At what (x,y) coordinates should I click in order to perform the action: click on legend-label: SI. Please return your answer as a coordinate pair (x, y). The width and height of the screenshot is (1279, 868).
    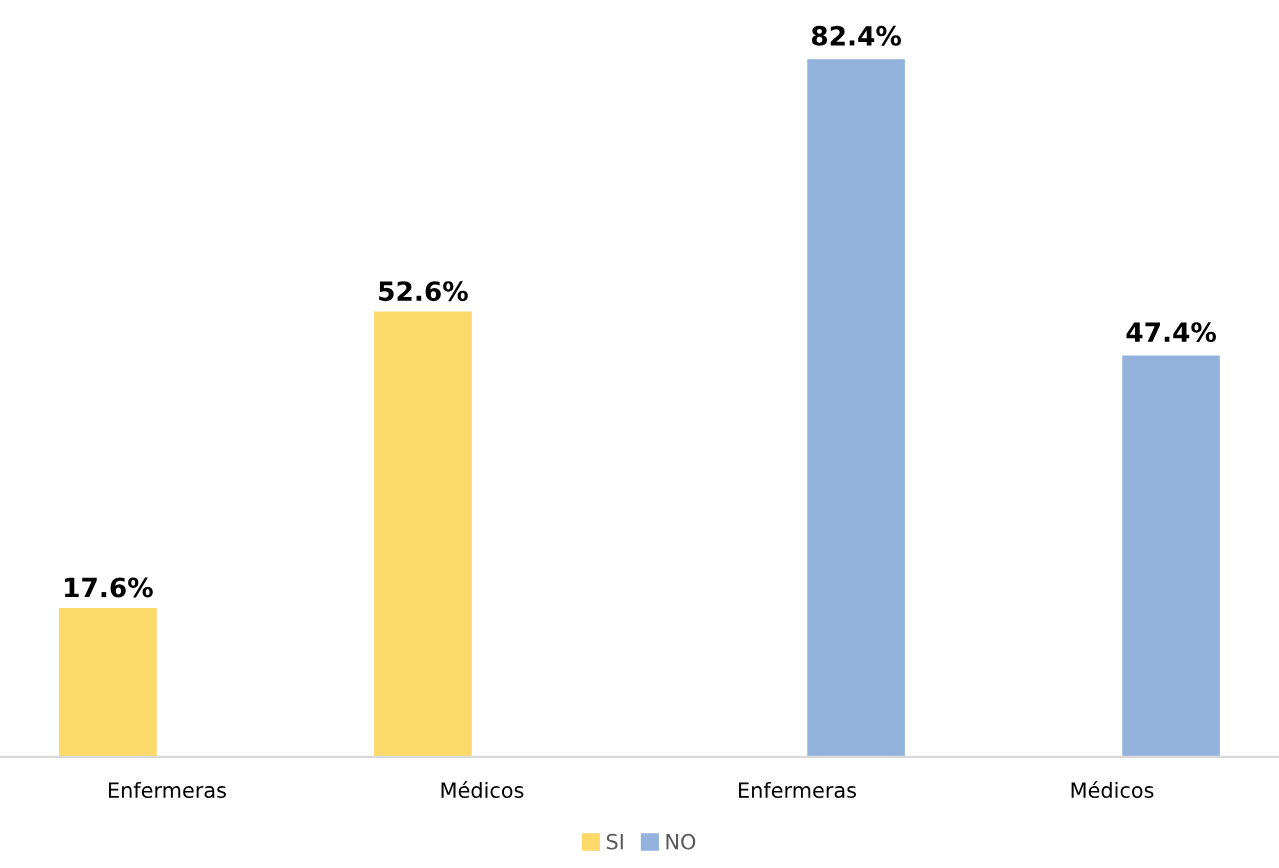
    Looking at the image, I should click on (614, 841).